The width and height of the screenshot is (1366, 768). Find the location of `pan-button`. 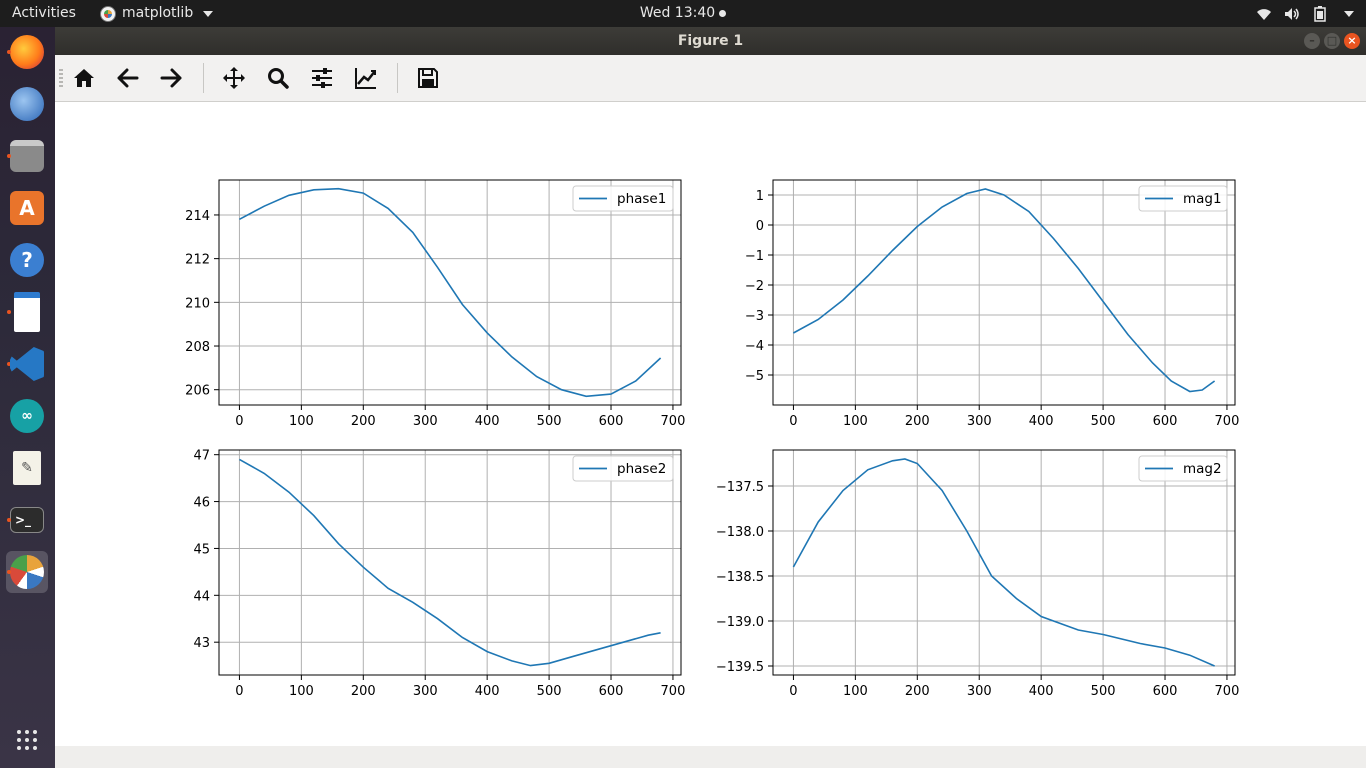

pan-button is located at coordinates (234, 78).